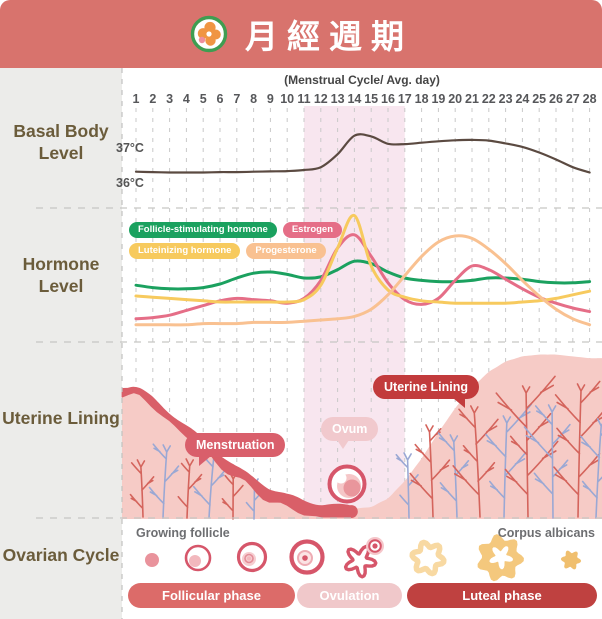  Describe the element at coordinates (61, 418) in the screenshot. I see `section-label-uterine: Uterine Lining` at that location.